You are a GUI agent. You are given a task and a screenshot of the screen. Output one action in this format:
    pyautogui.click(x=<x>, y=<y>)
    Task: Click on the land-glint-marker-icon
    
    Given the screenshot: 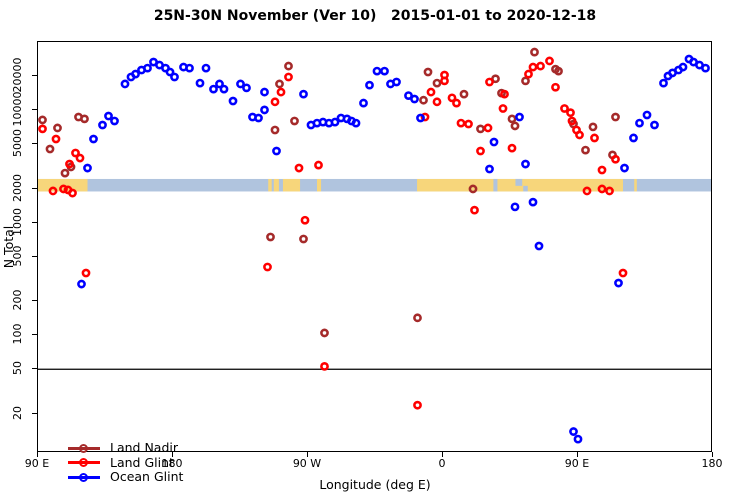 What is the action you would take?
    pyautogui.click(x=84, y=463)
    